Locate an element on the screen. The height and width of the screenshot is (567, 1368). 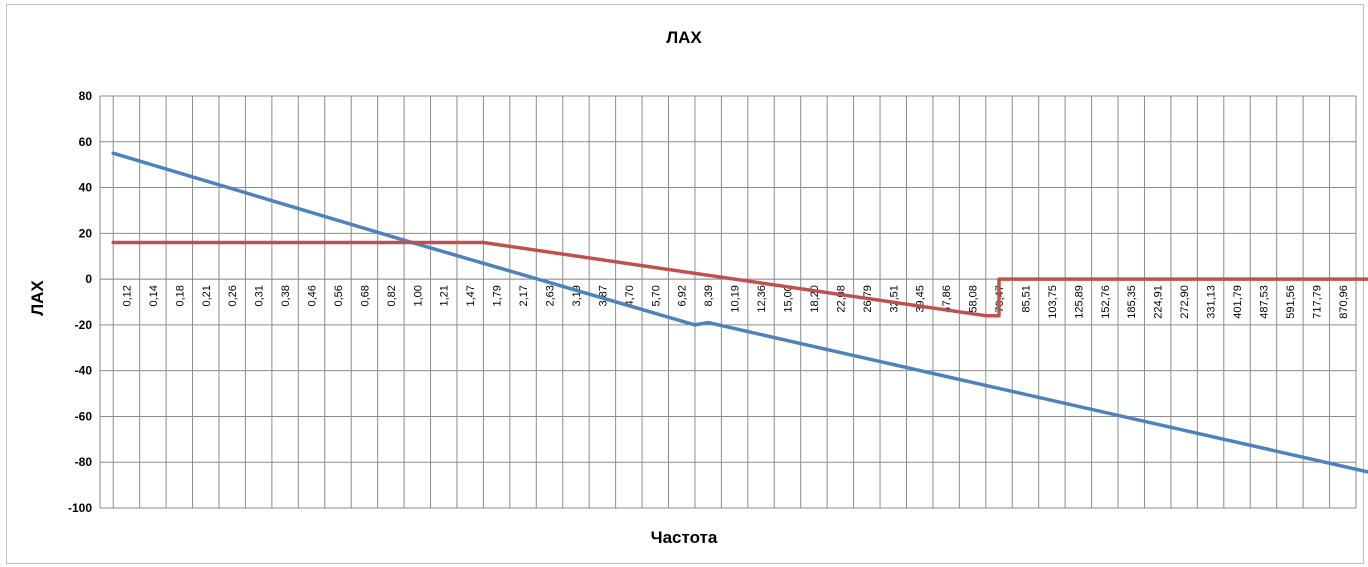
x-tick-label: 3,87 is located at coordinates (603, 295).